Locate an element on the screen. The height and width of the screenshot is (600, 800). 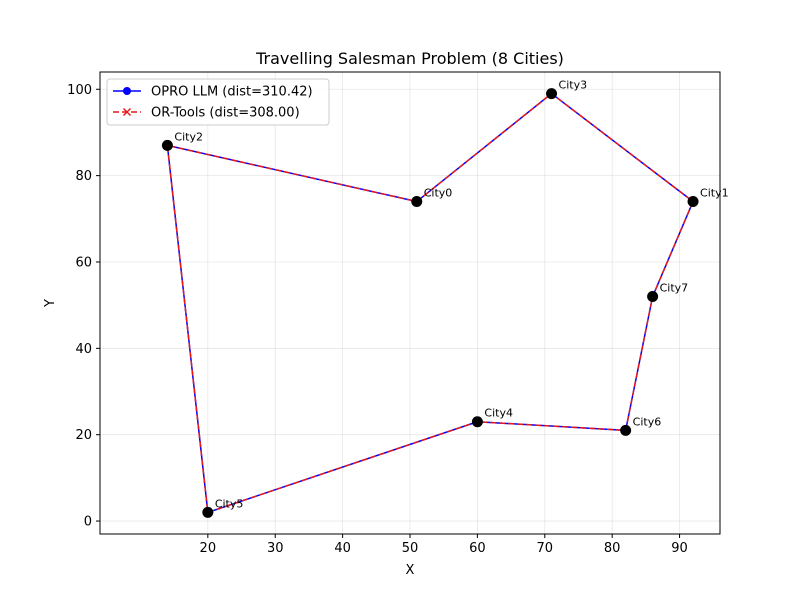
y-tick-label: 0 is located at coordinates (88, 522).